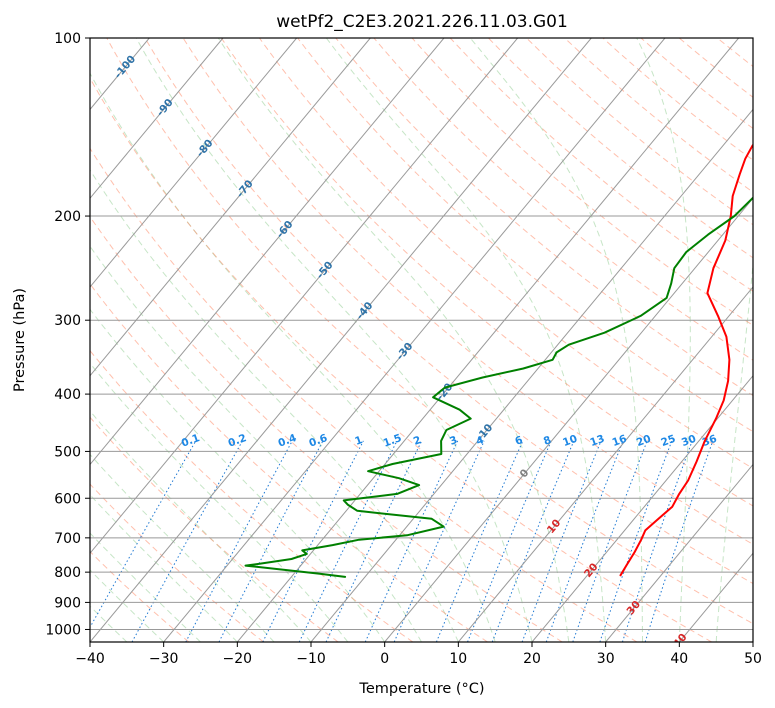 The height and width of the screenshot is (708, 775). I want to click on y-tick-label: 1000, so click(63, 631).